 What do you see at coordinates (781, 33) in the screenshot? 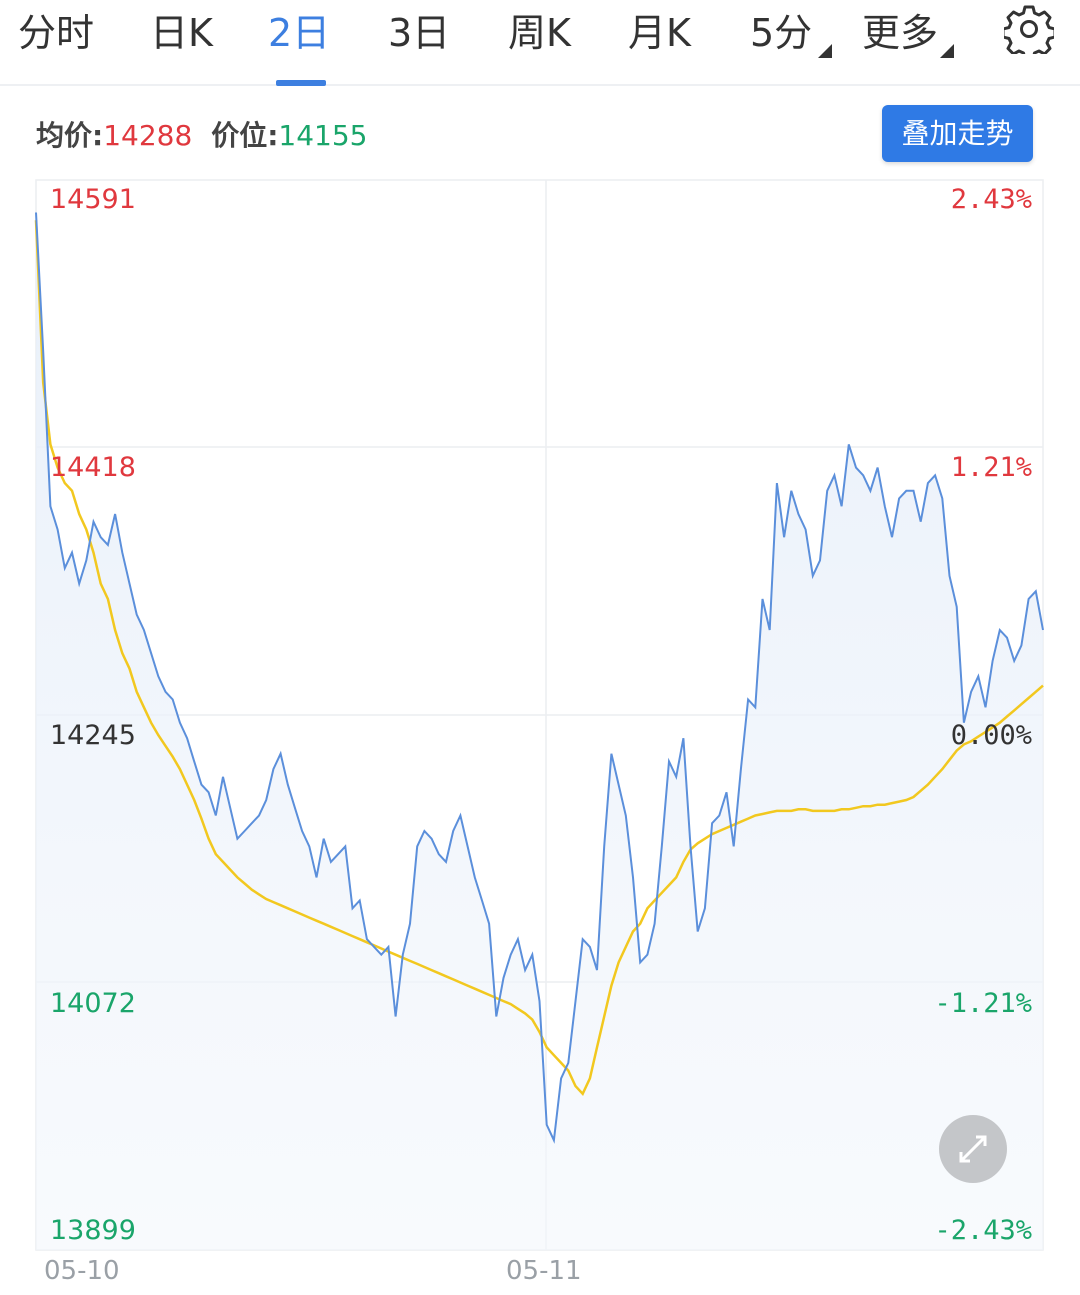
I see `tab-5-min: 5分` at bounding box center [781, 33].